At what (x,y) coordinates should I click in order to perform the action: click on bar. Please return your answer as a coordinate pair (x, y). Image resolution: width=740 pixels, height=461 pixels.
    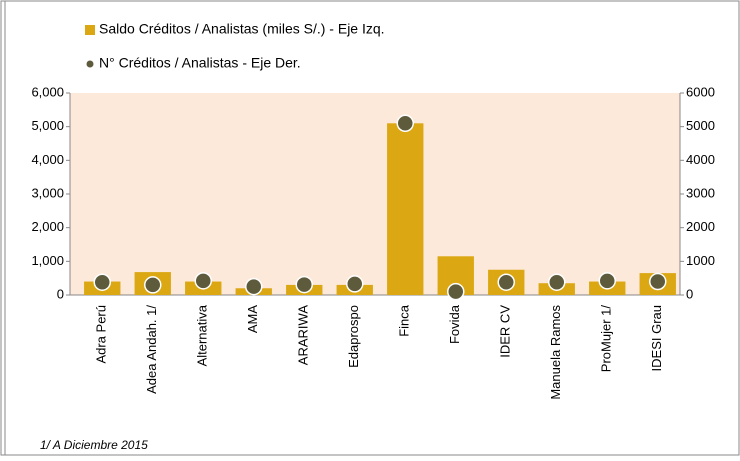
    Looking at the image, I should click on (405, 209).